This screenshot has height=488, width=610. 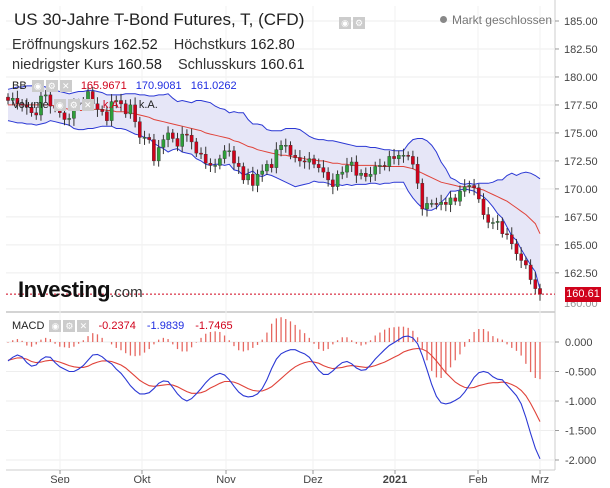 What do you see at coordinates (60, 478) in the screenshot?
I see `time-tick-label: Sep` at bounding box center [60, 478].